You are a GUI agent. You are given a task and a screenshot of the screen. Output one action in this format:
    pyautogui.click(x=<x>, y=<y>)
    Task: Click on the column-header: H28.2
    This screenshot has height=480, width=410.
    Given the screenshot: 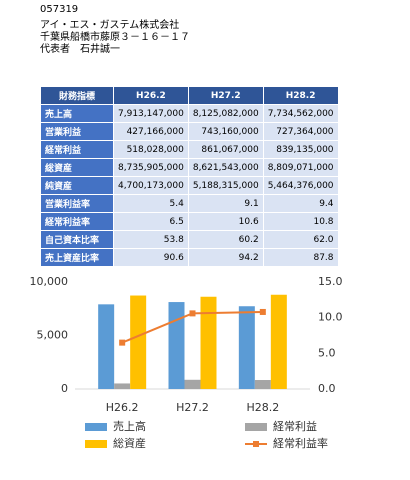 What is the action you would take?
    pyautogui.click(x=300, y=95)
    